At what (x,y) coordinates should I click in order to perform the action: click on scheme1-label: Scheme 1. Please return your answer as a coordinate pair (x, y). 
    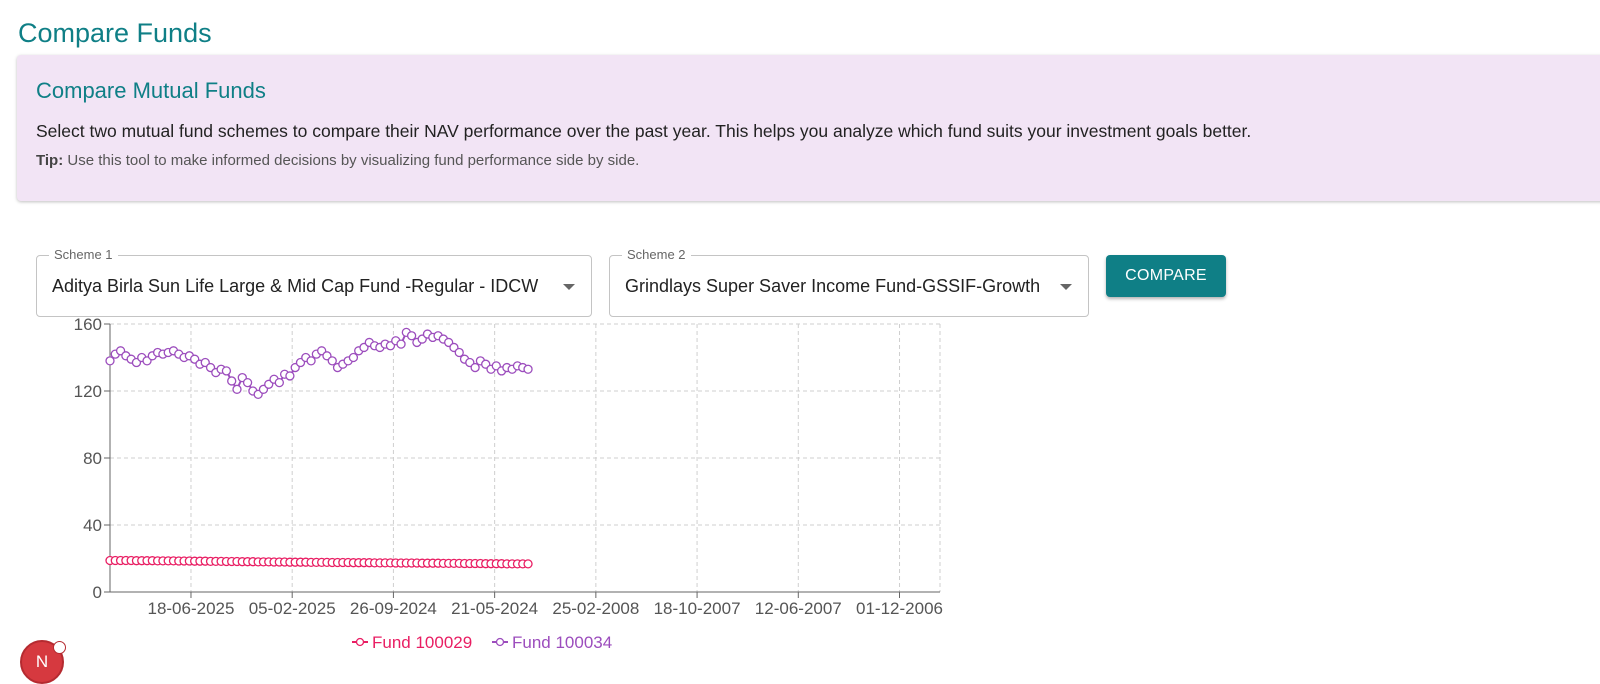
    Looking at the image, I should click on (83, 254).